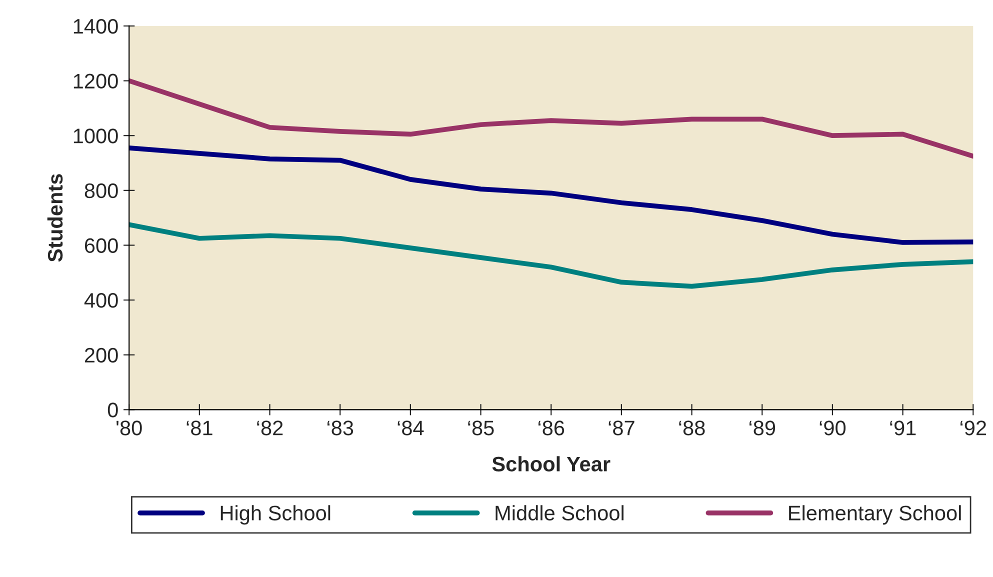 This screenshot has width=993, height=577. I want to click on y-tick-label: 200, so click(101, 355).